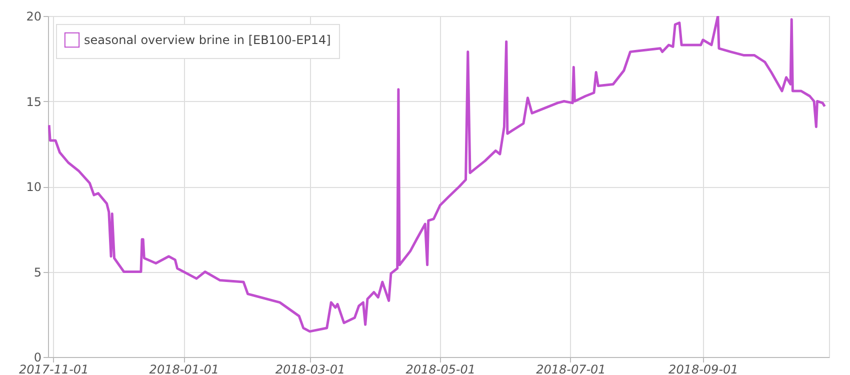 The height and width of the screenshot is (375, 850). Describe the element at coordinates (34, 17) in the screenshot. I see `y-tick-label: 20` at that location.